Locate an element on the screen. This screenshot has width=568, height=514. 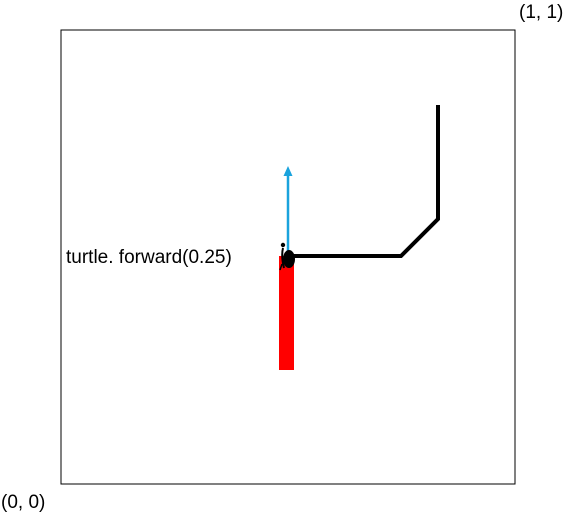
turtle-path is located at coordinates (364, 181).